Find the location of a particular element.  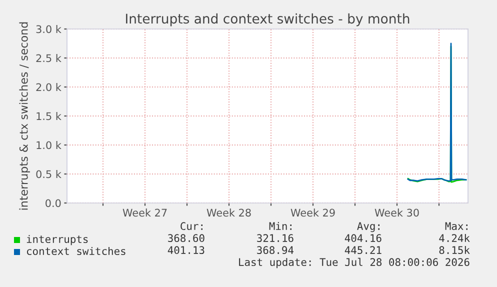

text: 404.16 is located at coordinates (363, 238).